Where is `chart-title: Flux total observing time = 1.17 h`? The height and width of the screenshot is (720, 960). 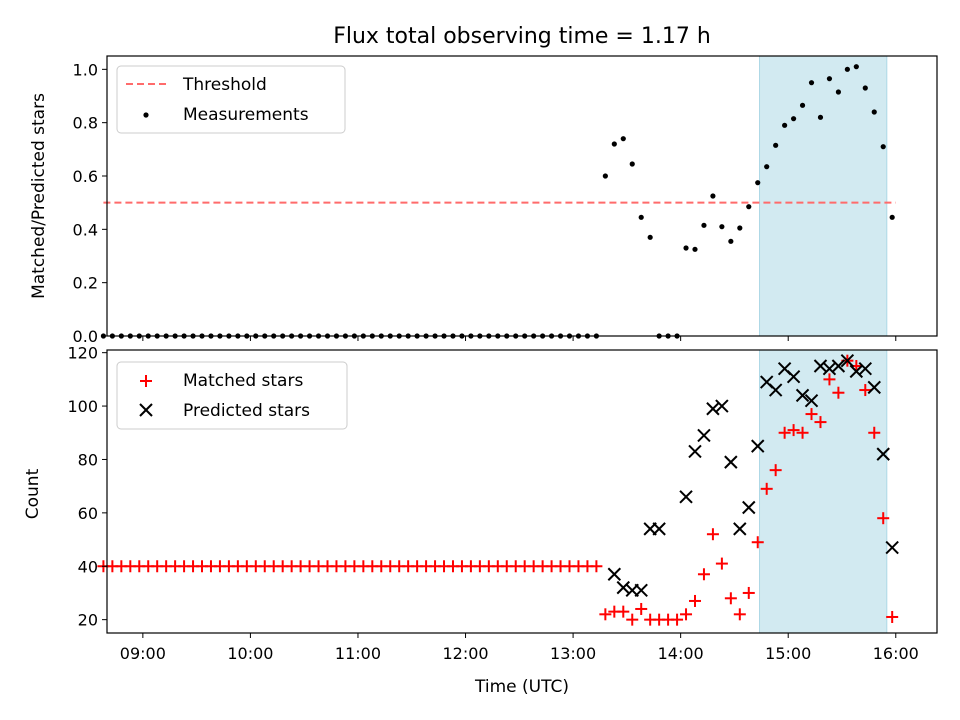 chart-title: Flux total observing time = 1.17 h is located at coordinates (522, 36).